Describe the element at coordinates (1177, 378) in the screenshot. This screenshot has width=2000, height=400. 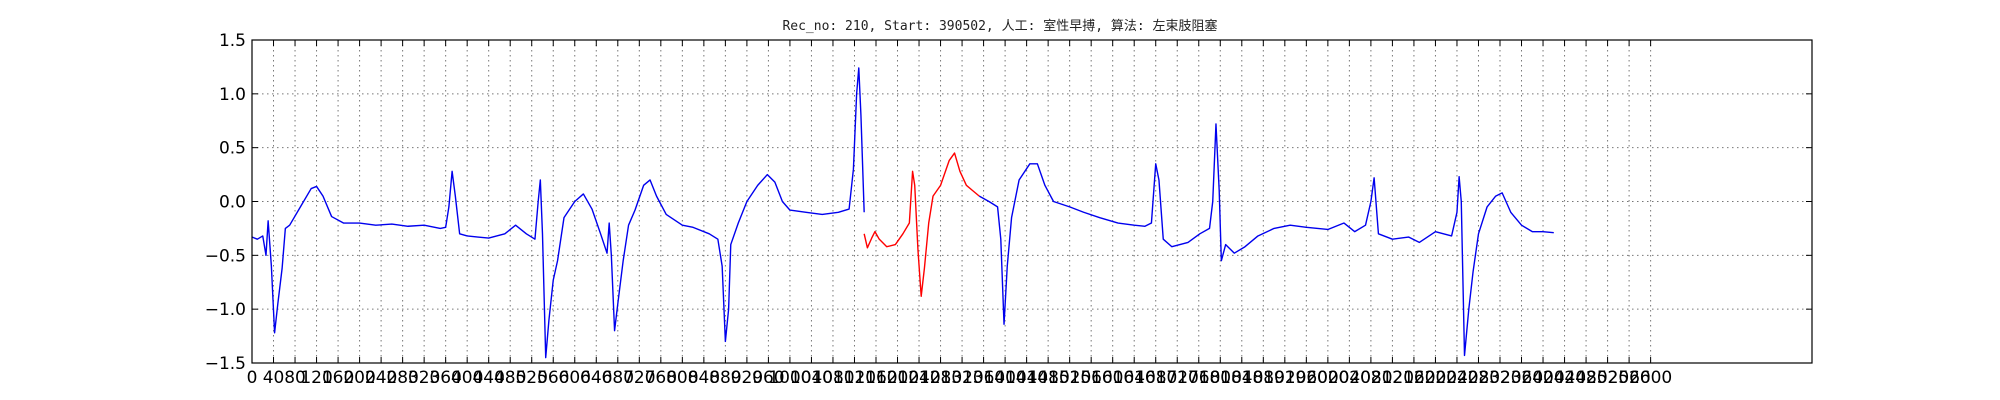
I see `x-tick-label: 1720` at that location.